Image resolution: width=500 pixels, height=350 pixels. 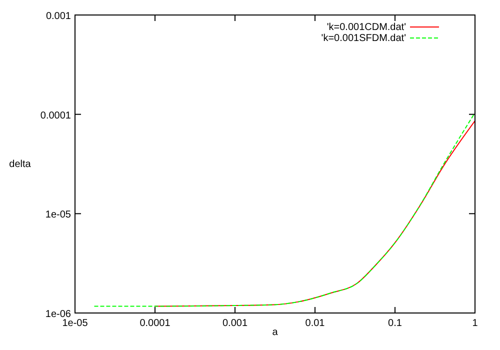 I want to click on y-tick-label: 1e-05, so click(x=58, y=215).